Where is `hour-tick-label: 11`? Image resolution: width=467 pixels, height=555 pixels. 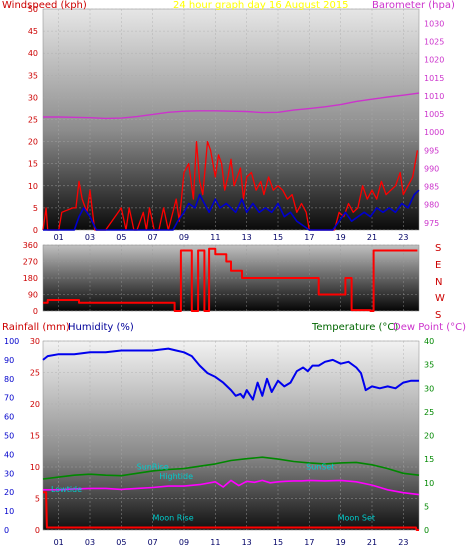
hour-tick-label: 11 is located at coordinates (215, 237).